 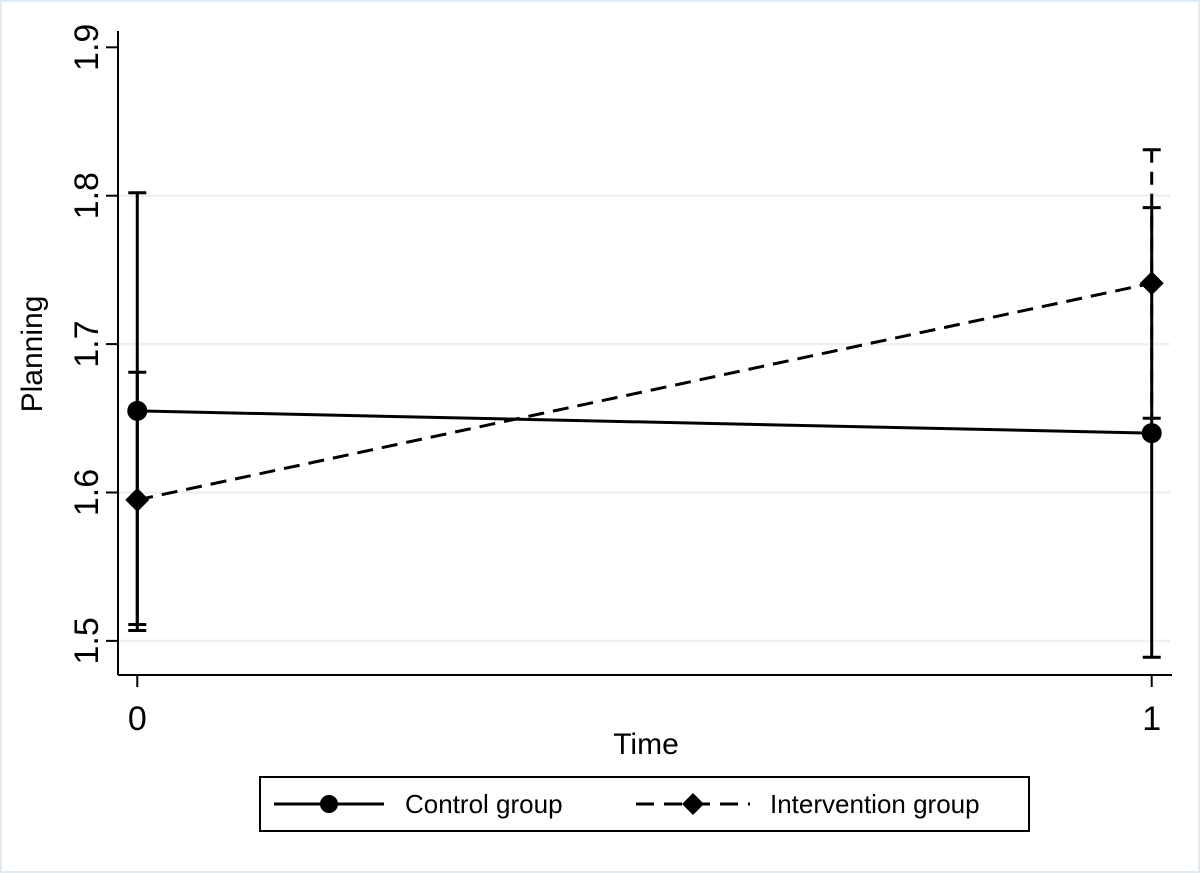 I want to click on x-axis-title: Time, so click(x=646, y=744).